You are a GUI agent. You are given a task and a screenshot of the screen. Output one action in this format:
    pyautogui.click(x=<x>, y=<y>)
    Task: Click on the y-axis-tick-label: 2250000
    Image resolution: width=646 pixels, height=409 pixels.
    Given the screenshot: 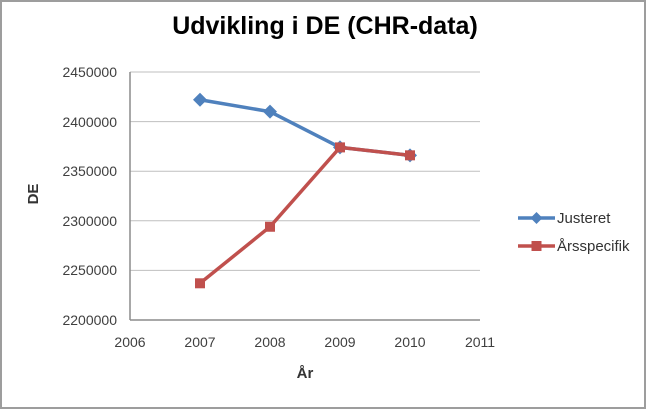 What is the action you would take?
    pyautogui.click(x=89, y=270)
    